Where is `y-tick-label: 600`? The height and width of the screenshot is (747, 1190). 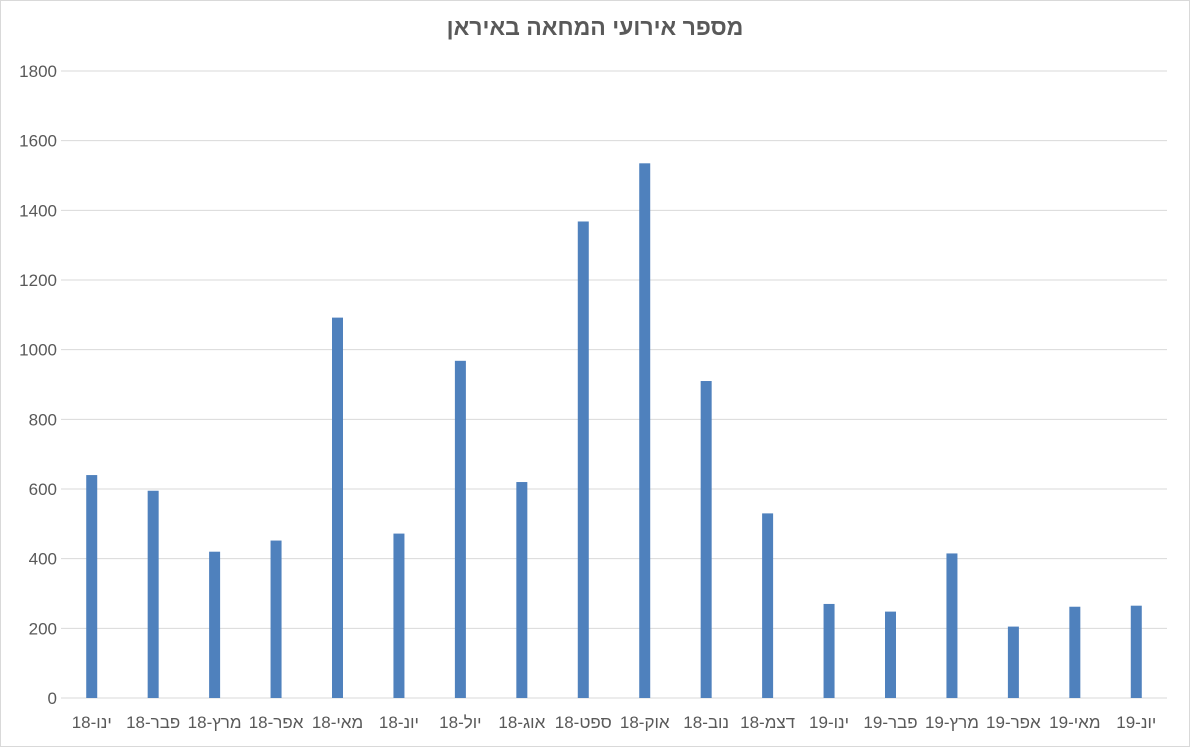
y-tick-label: 600 is located at coordinates (43, 489).